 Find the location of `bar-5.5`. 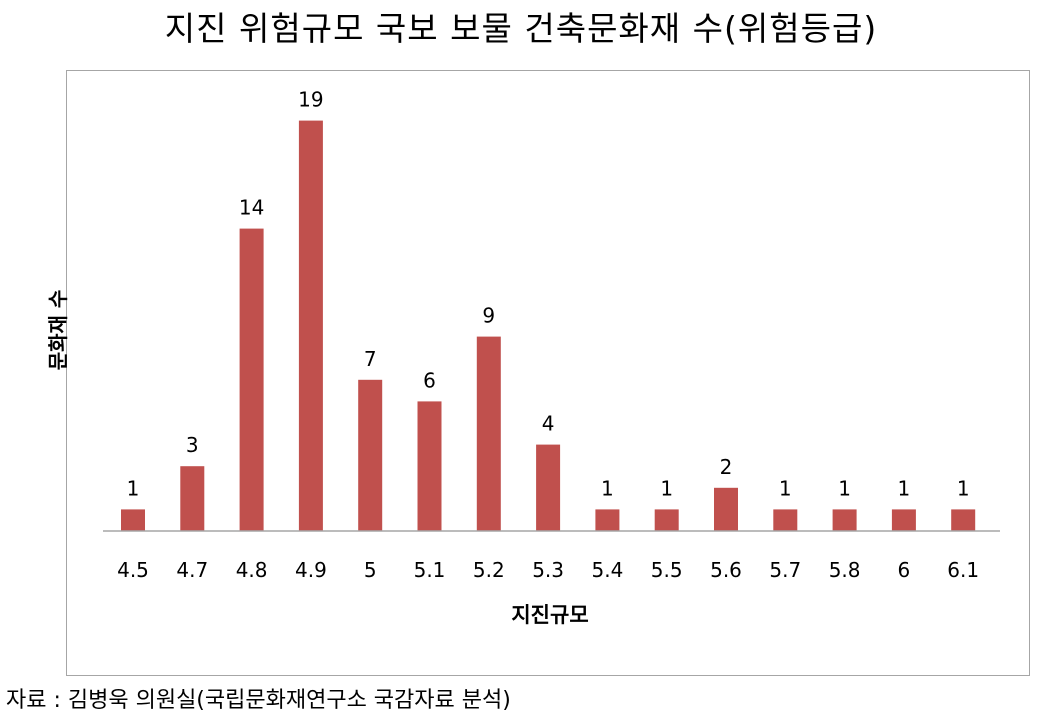

bar-5.5 is located at coordinates (666, 520).